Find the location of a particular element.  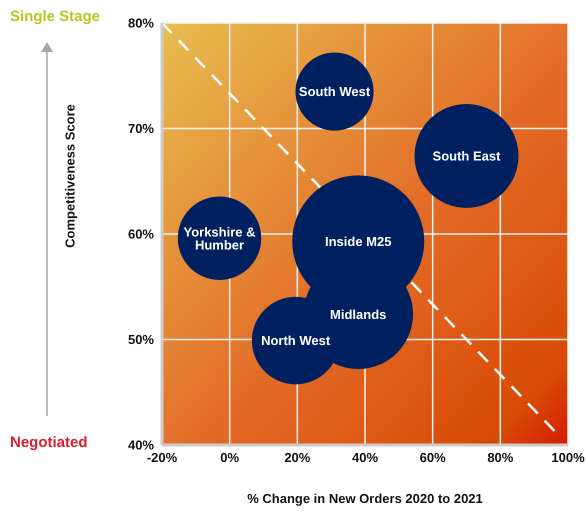

x-tick-label: 60% is located at coordinates (433, 458).